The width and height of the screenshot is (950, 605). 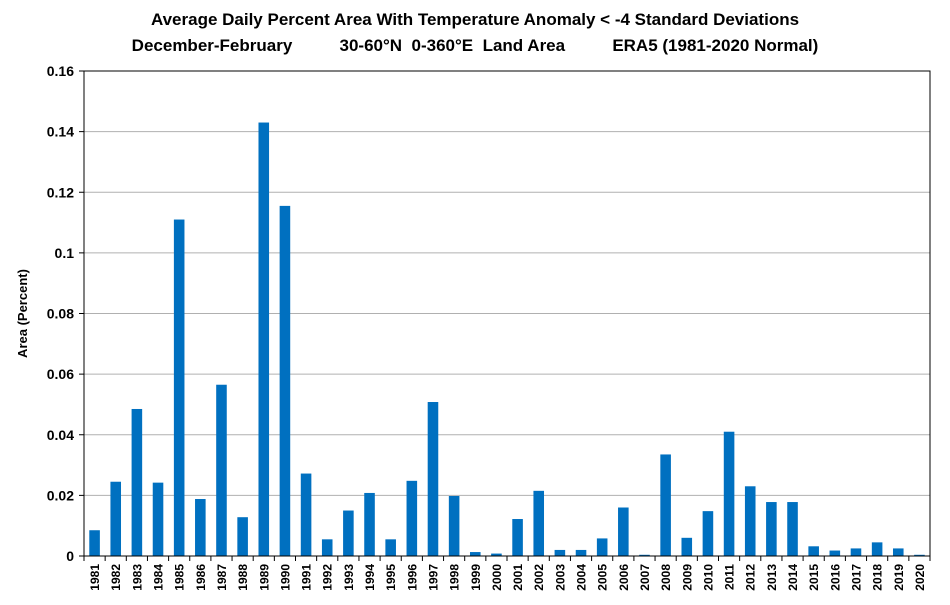 What do you see at coordinates (644, 555) in the screenshot?
I see `bar-2007` at bounding box center [644, 555].